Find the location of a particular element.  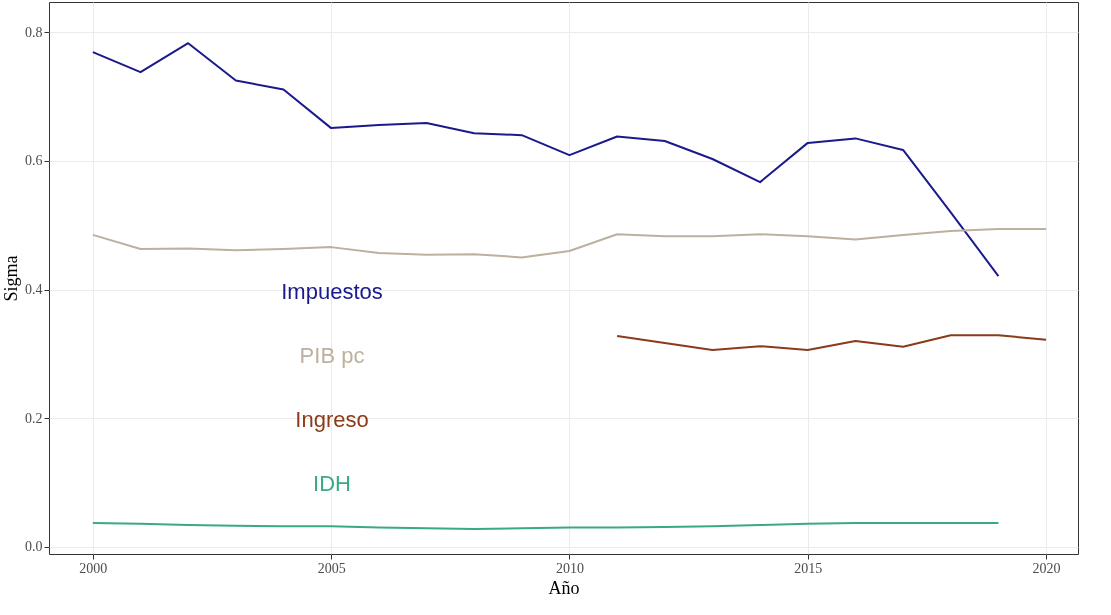

x-tick-label: 2005 is located at coordinates (331, 568).